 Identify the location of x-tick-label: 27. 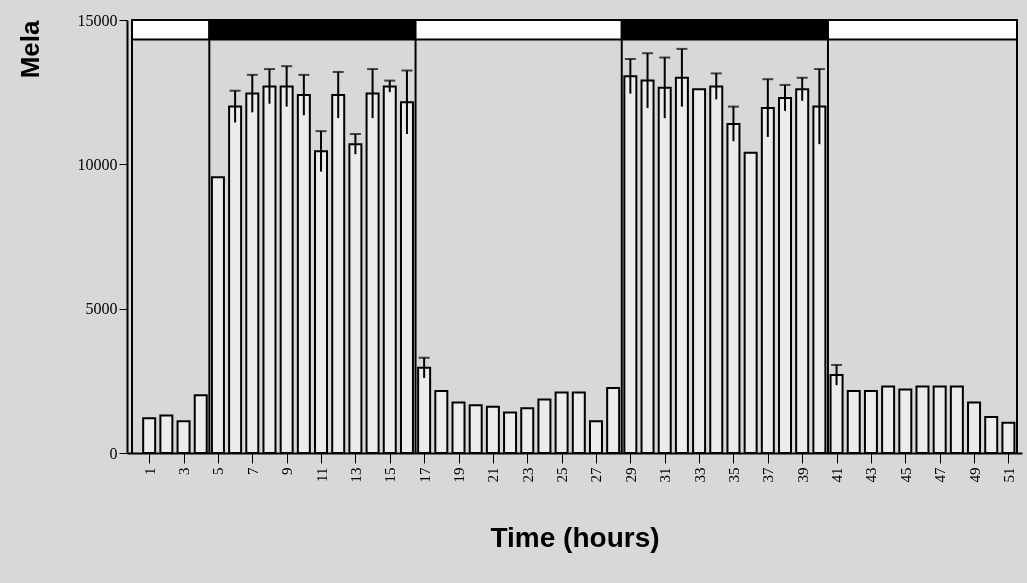
(596, 475).